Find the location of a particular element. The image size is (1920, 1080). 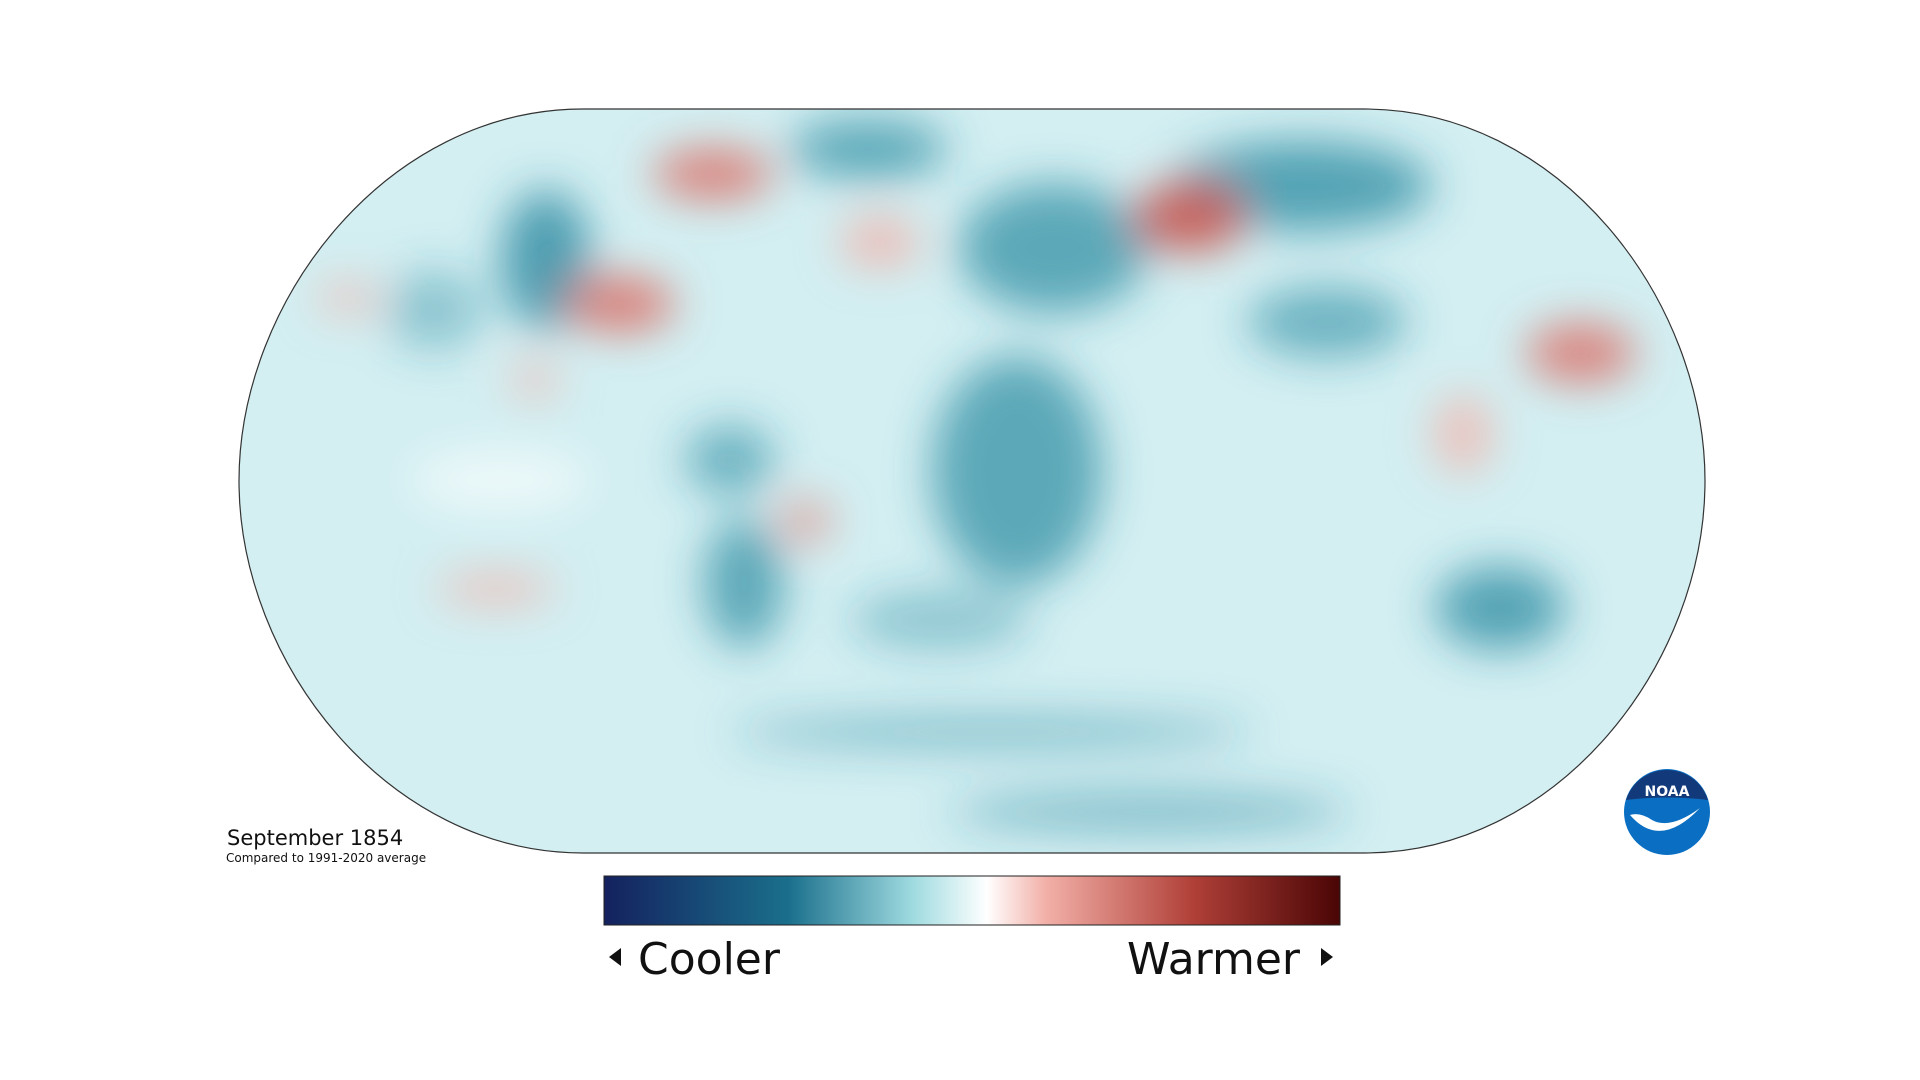

map-subtitle: Compared to 1991-2020 average is located at coordinates (326, 858).